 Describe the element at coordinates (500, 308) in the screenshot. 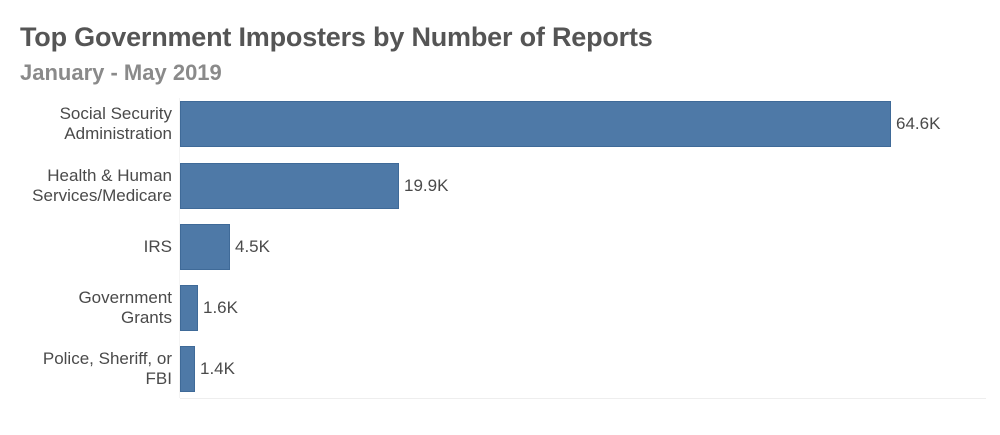

I see `bar-row: Government Grants 1.6K` at that location.